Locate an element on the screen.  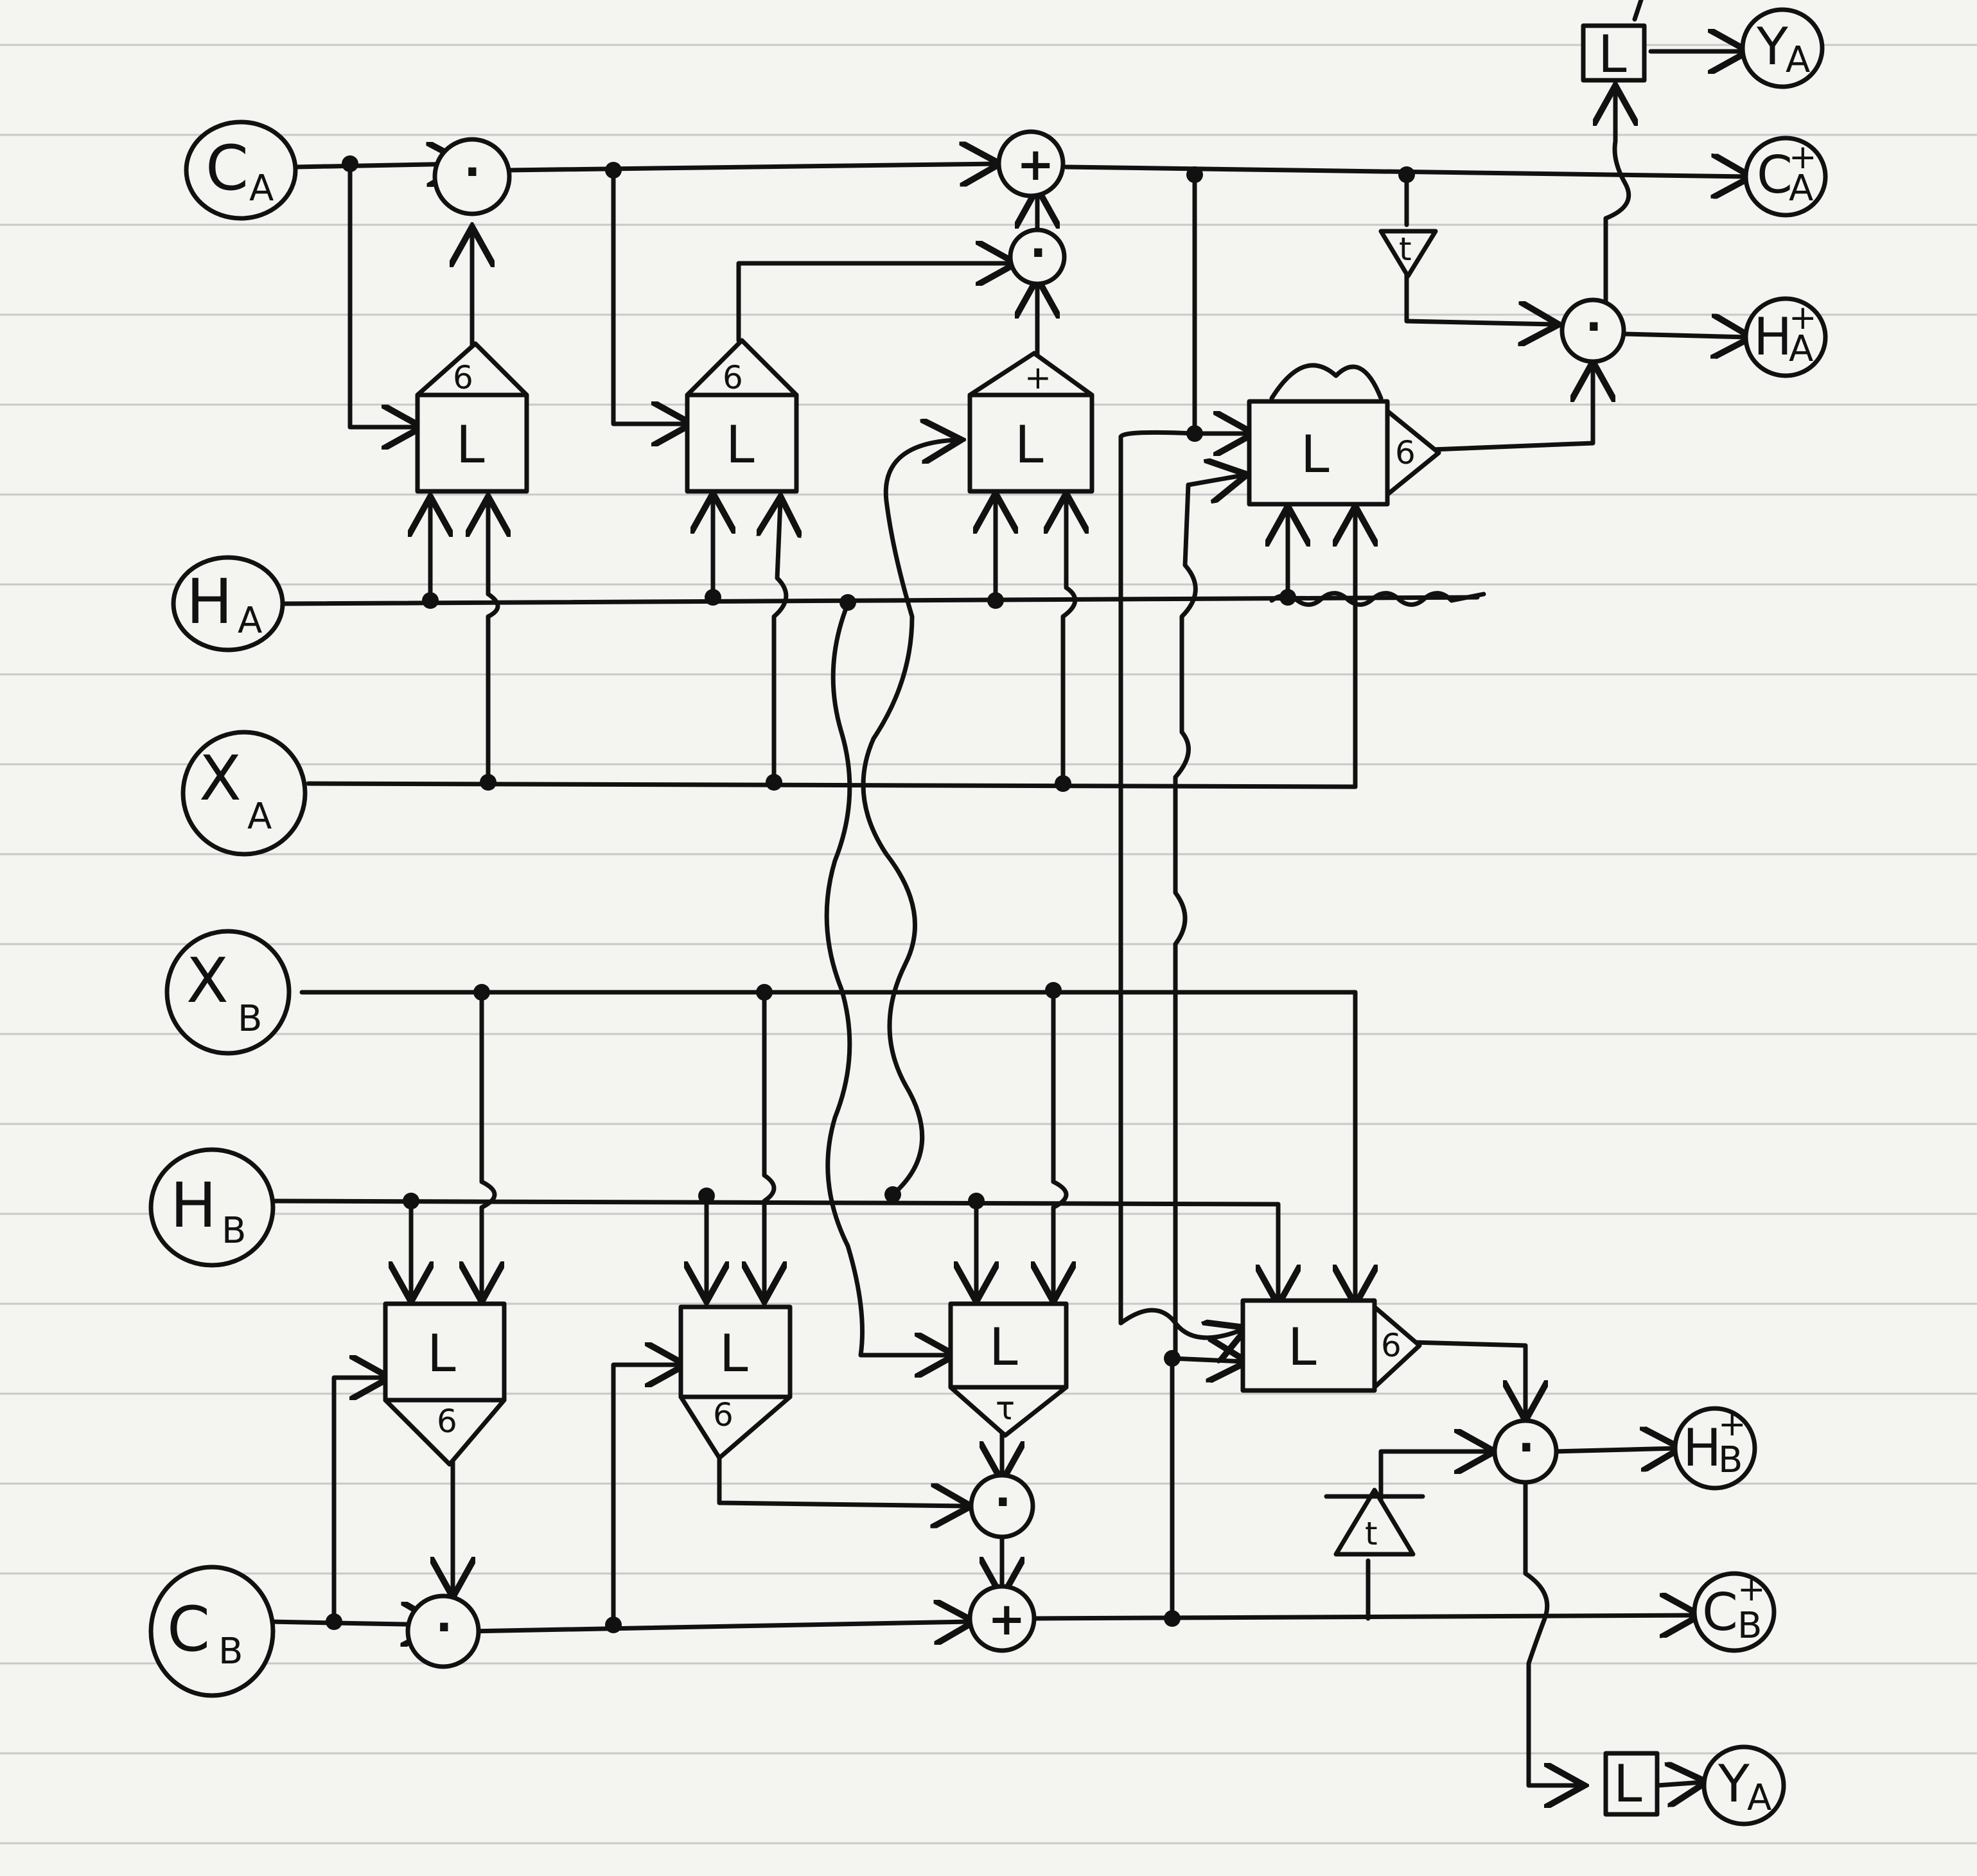
tanh-gate-a: t is located at coordinates (1408, 254).